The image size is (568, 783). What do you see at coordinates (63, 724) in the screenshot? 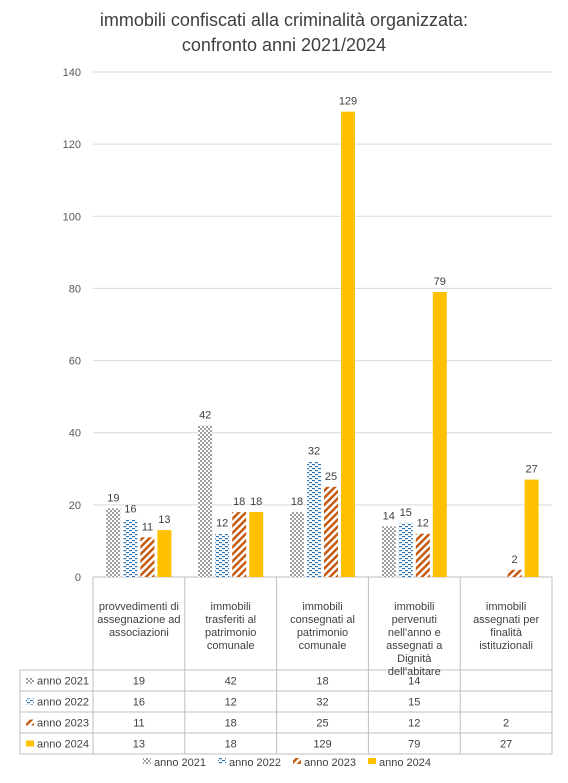
I see `table-series-name: anno 2023` at bounding box center [63, 724].